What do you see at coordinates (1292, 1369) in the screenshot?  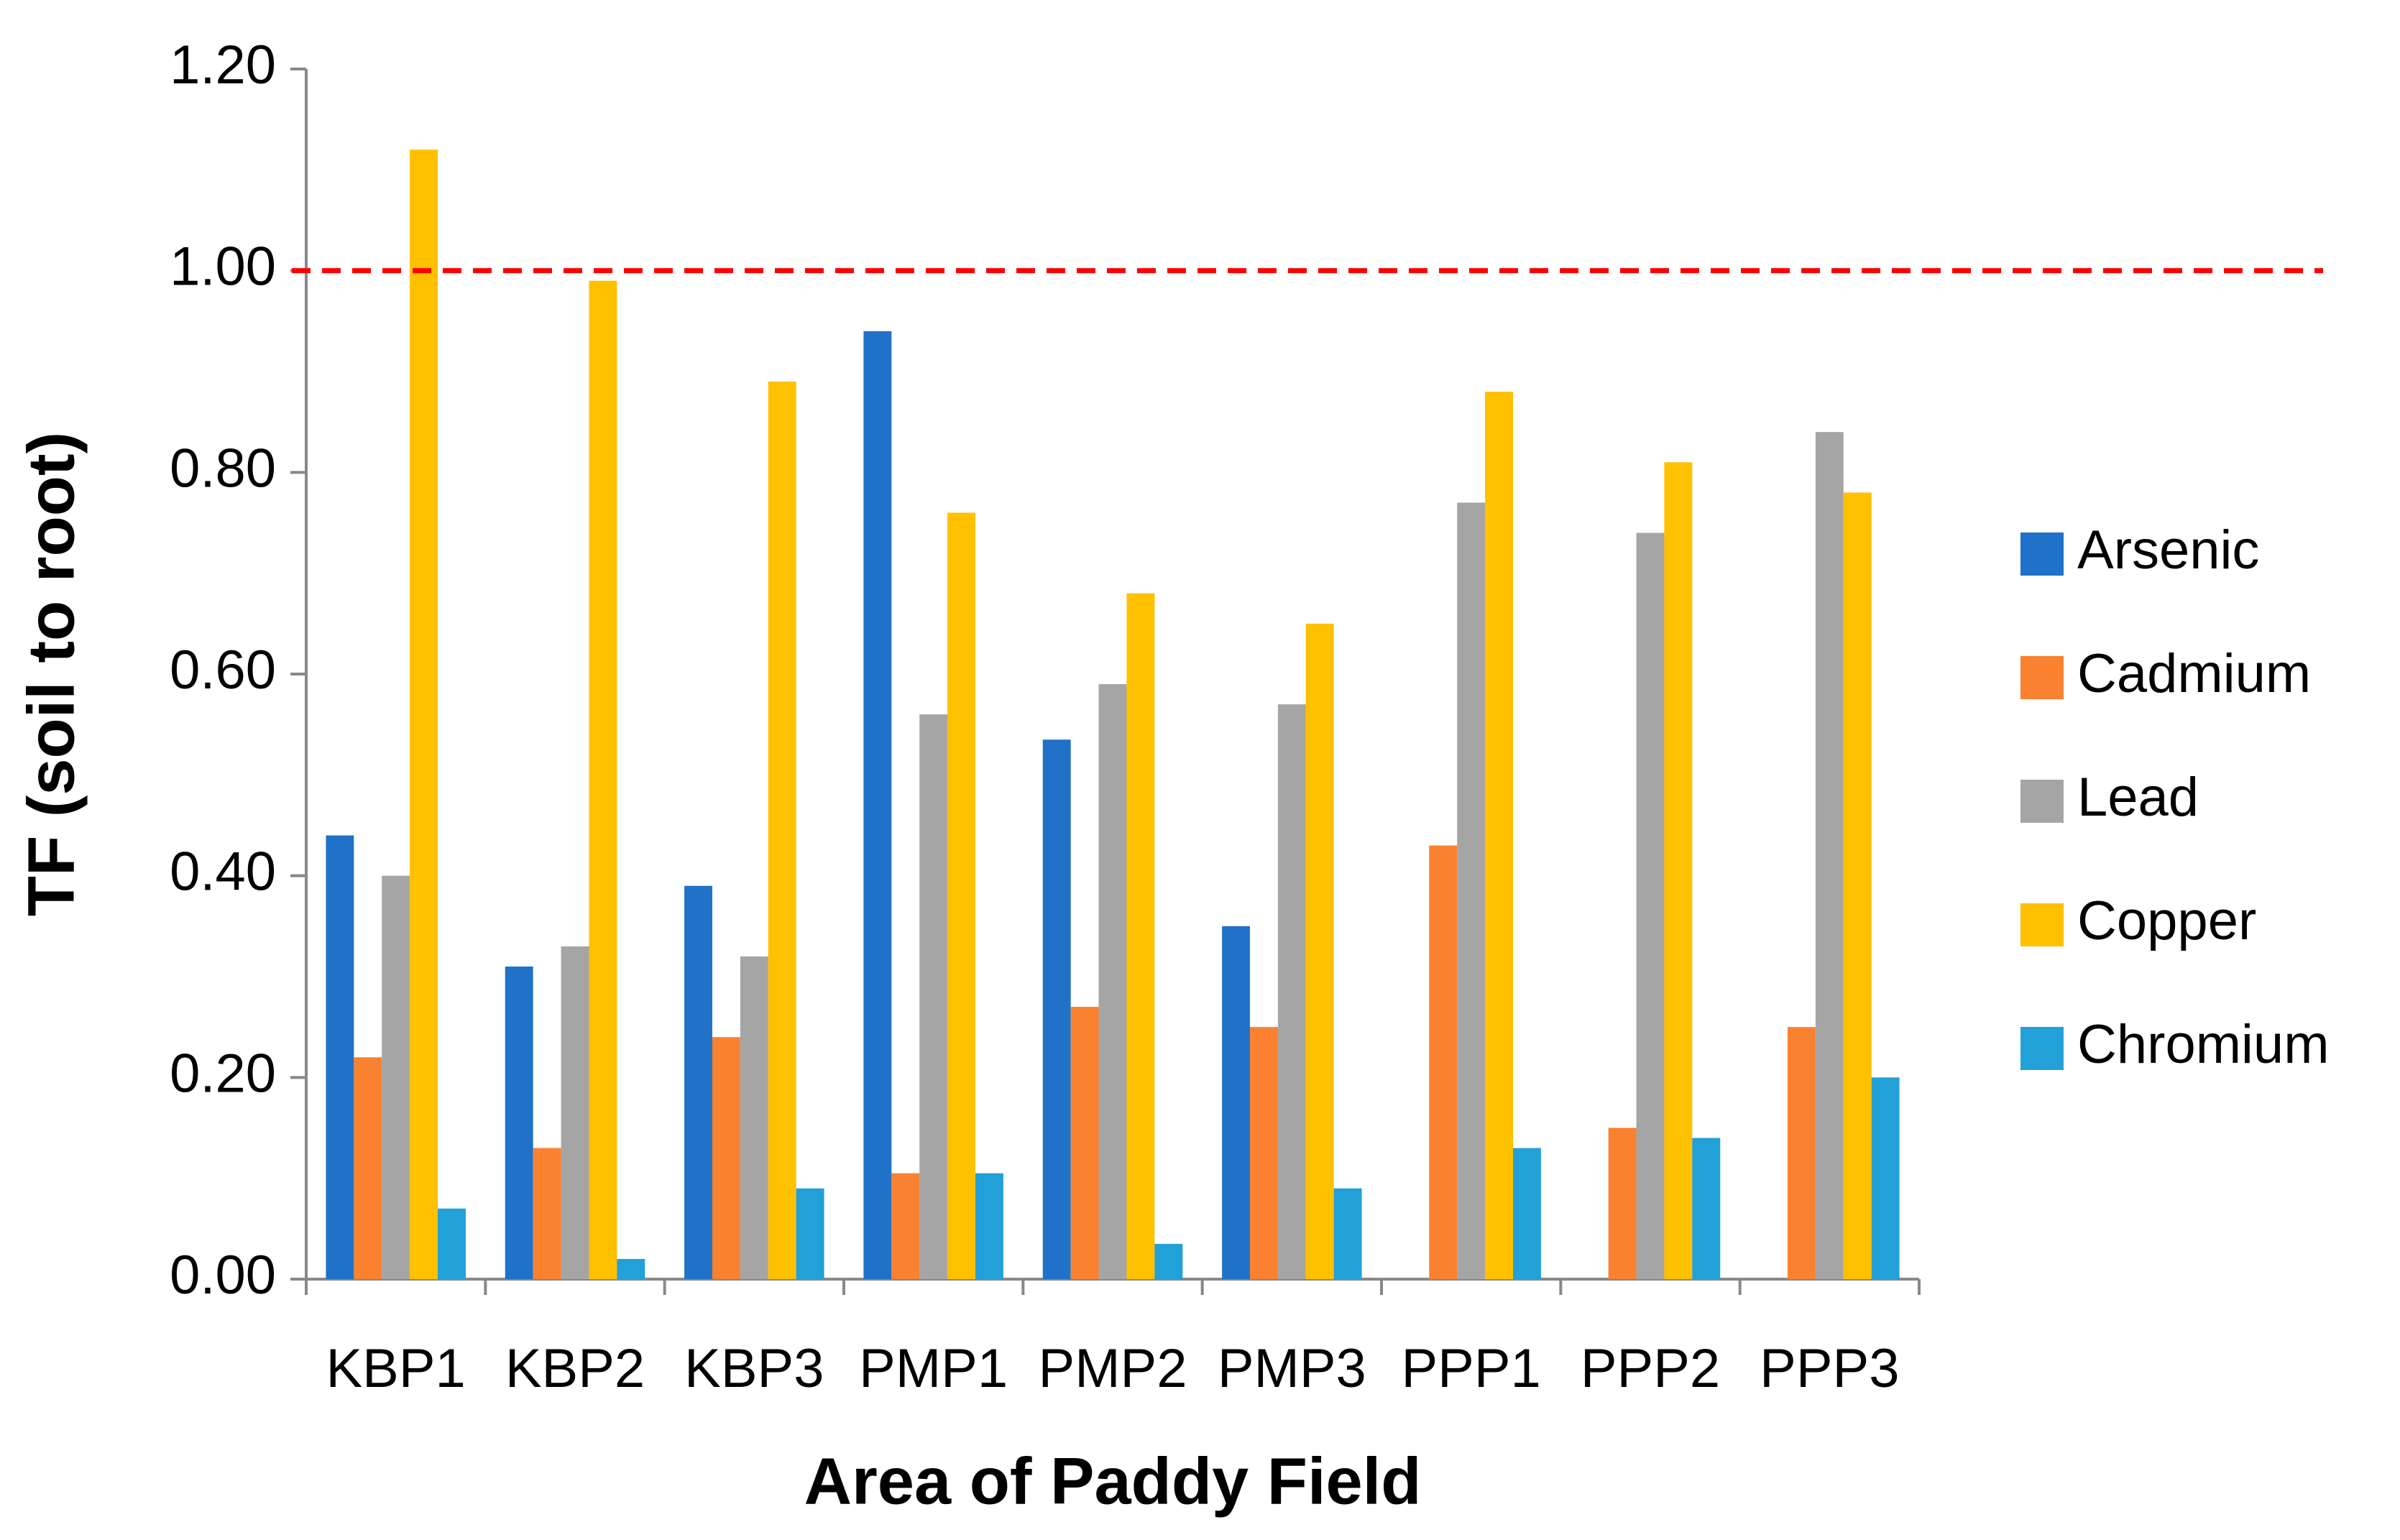 I see `x-tick-label: PMP3` at bounding box center [1292, 1369].